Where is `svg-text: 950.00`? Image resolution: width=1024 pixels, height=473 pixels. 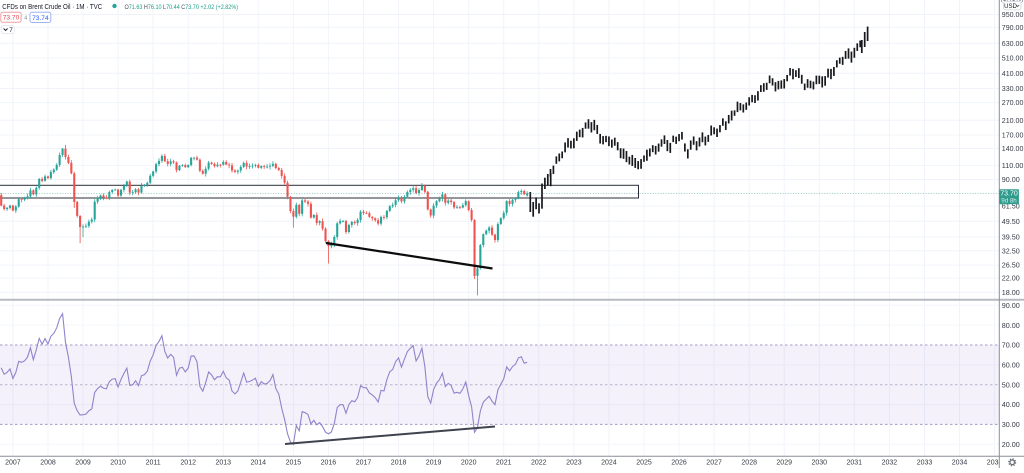
svg-text: 950.00 is located at coordinates (1013, 14).